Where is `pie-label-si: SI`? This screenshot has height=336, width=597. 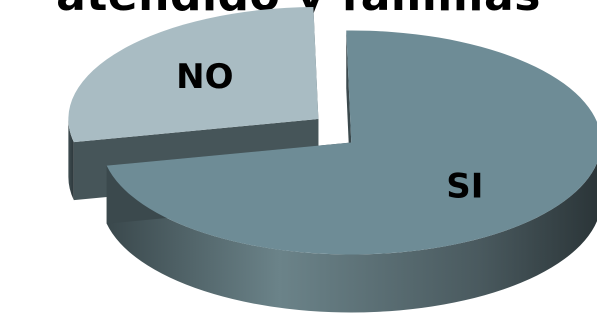
pie-label-si: SI is located at coordinates (464, 187).